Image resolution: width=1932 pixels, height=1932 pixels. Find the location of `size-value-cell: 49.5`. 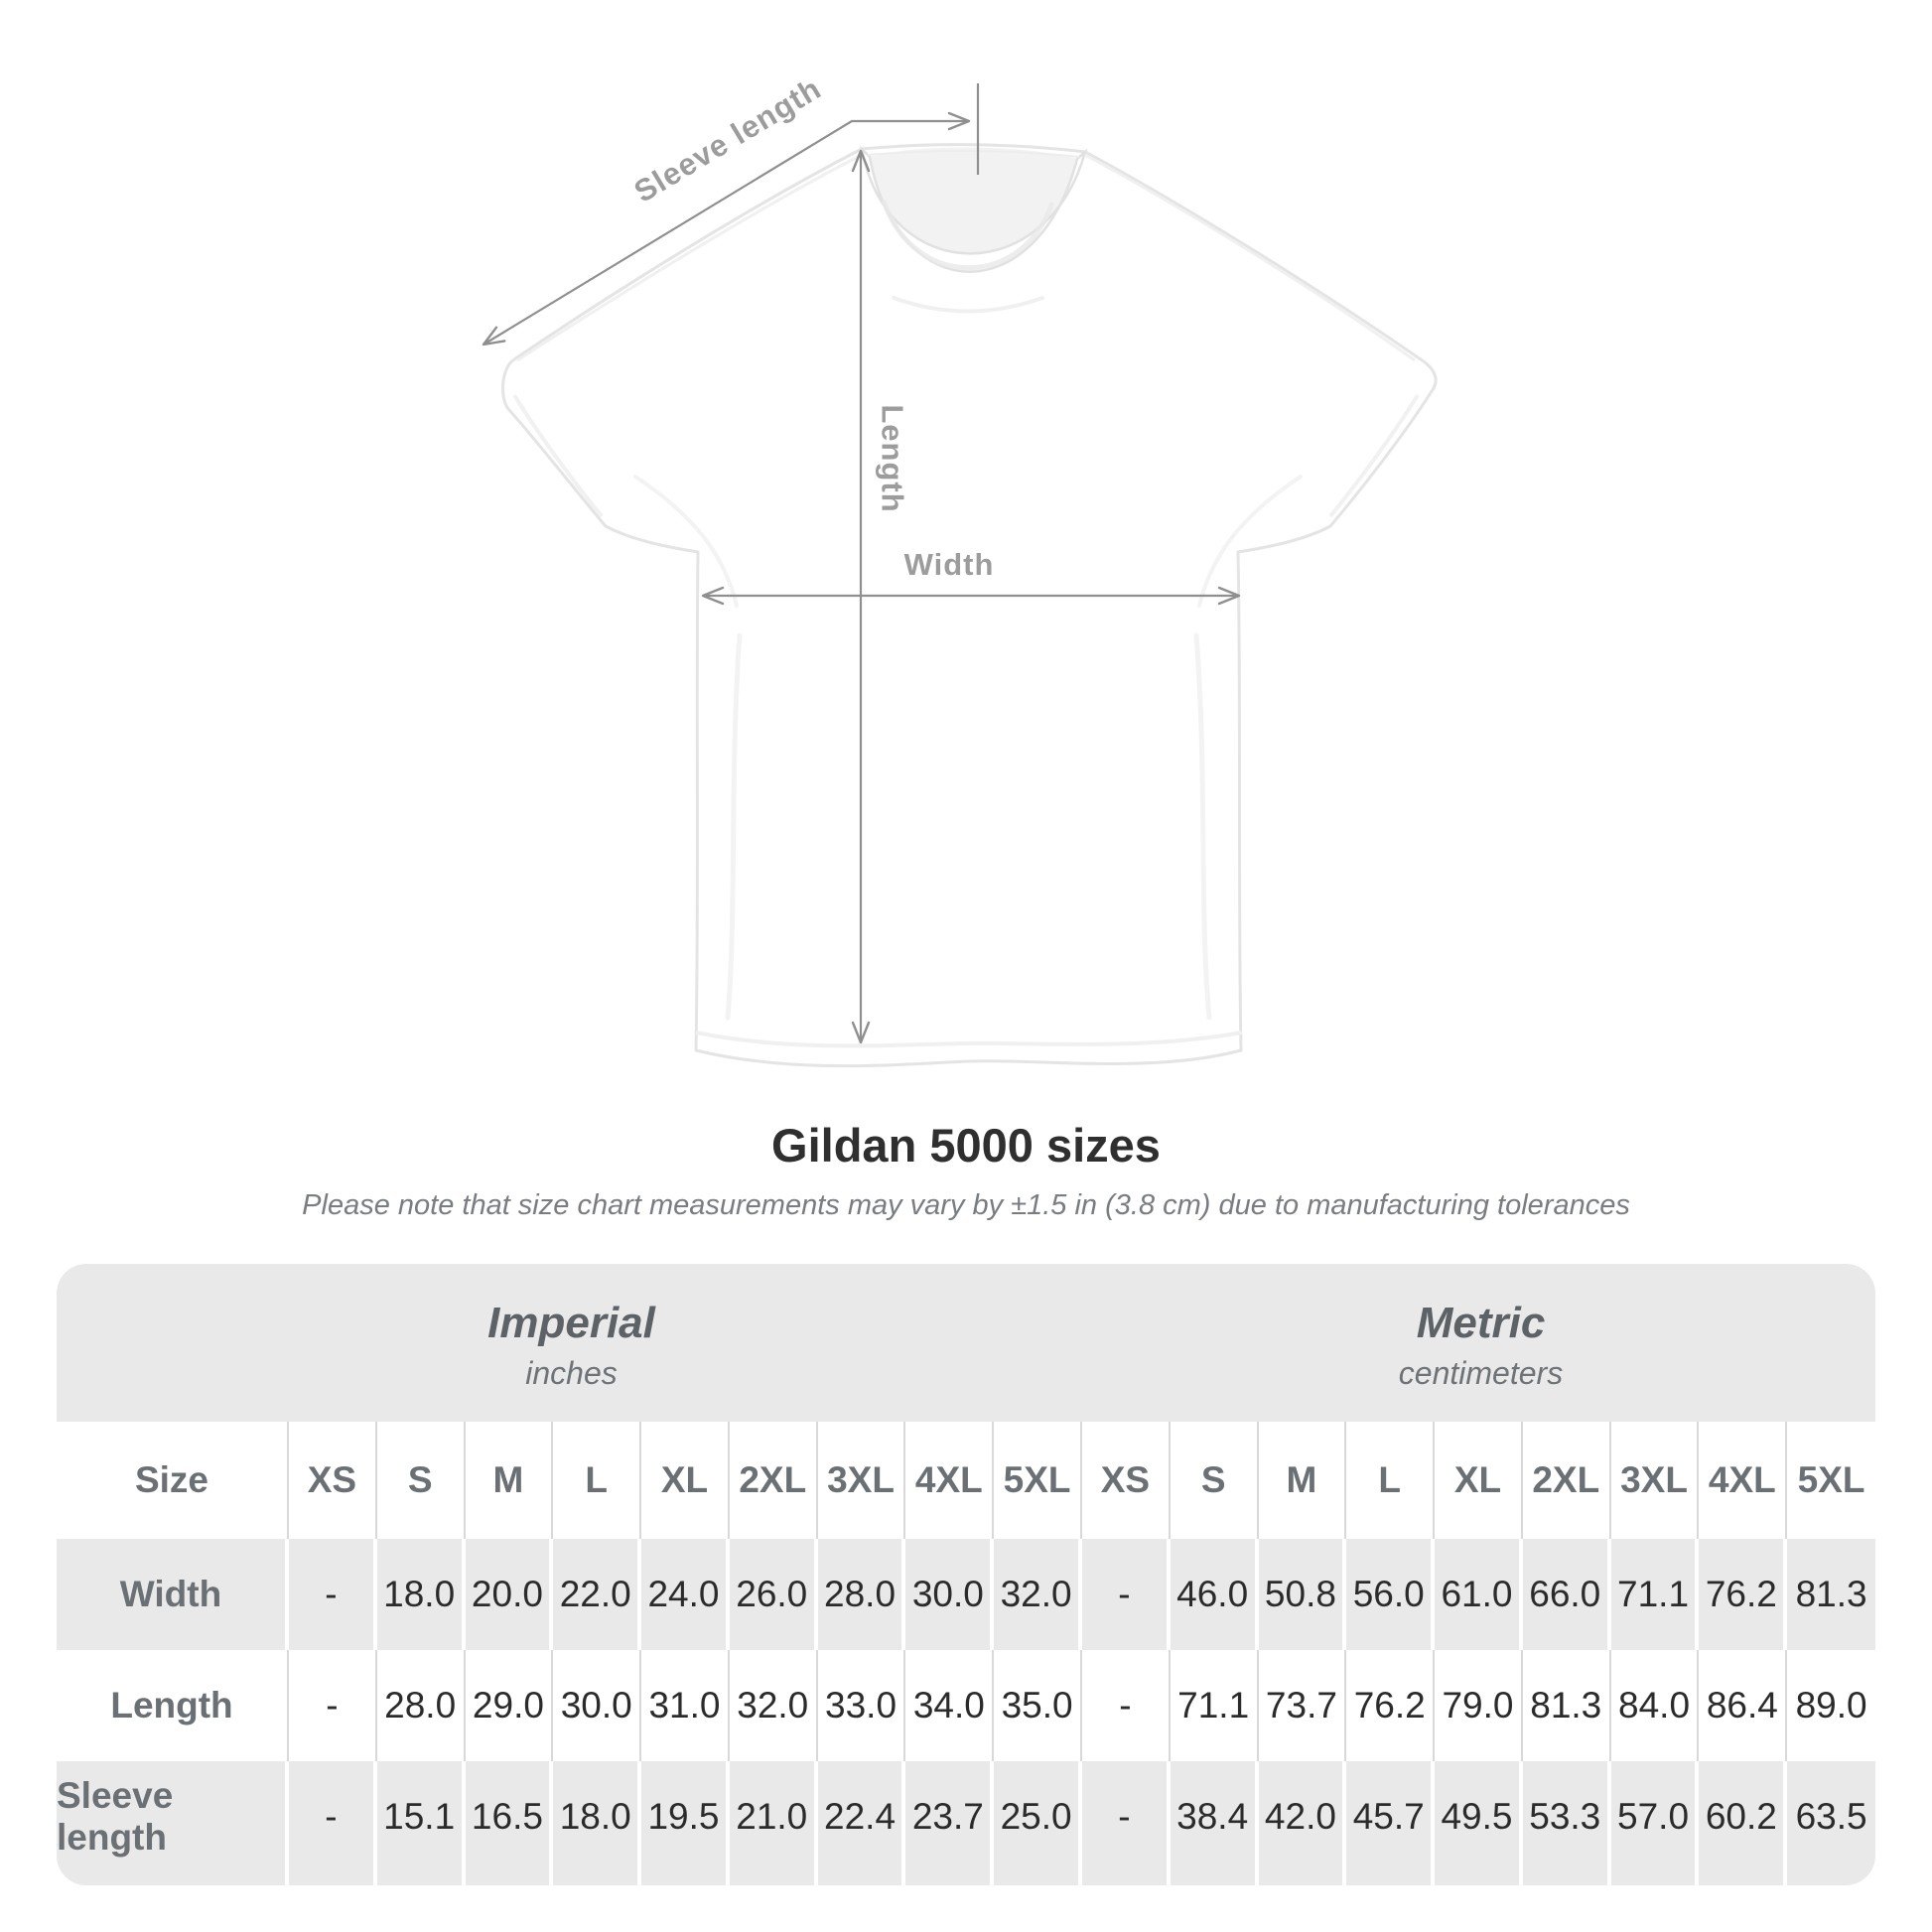

size-value-cell: 49.5 is located at coordinates (1479, 1823).